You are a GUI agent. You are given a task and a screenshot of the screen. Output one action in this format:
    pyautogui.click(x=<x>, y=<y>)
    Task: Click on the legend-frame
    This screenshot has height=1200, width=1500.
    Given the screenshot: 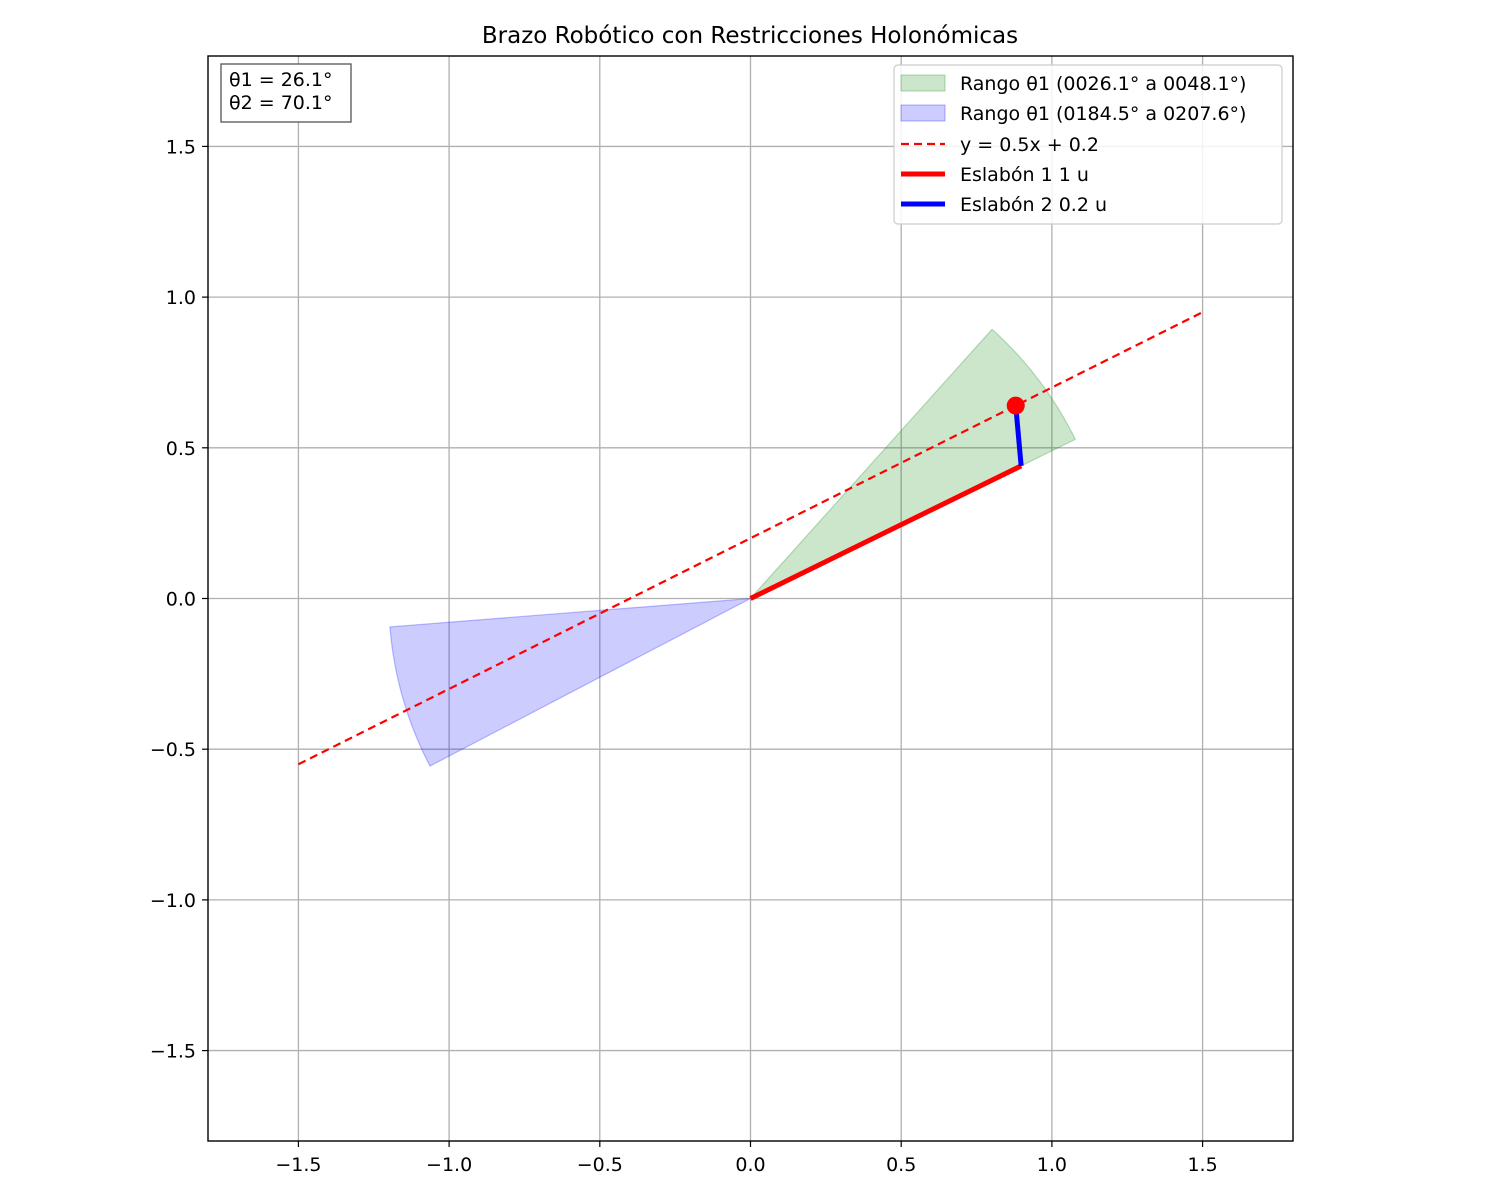 What is the action you would take?
    pyautogui.click(x=1088, y=144)
    